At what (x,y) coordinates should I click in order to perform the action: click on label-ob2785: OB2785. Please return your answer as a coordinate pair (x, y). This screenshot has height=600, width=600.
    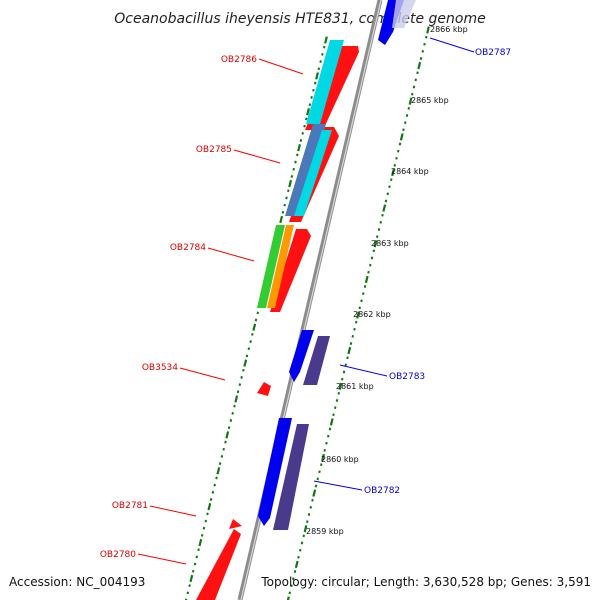
    Looking at the image, I should click on (214, 150).